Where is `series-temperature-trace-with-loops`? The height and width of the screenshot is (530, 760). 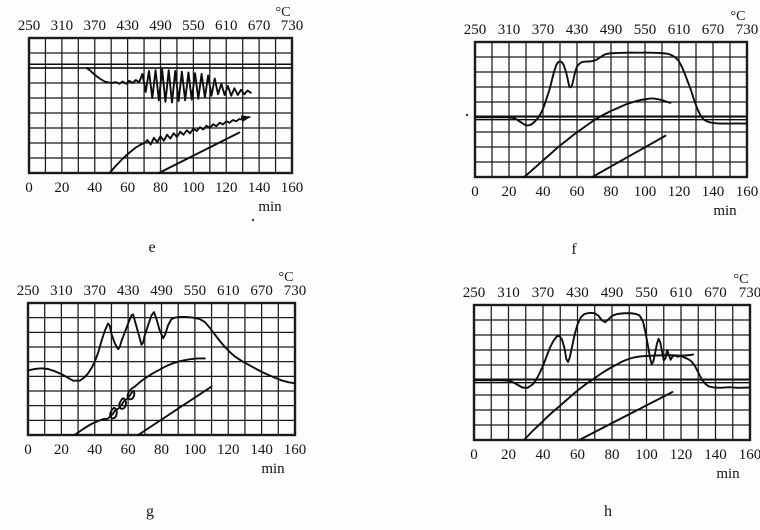
series-temperature-trace-with-loops is located at coordinates (139, 396).